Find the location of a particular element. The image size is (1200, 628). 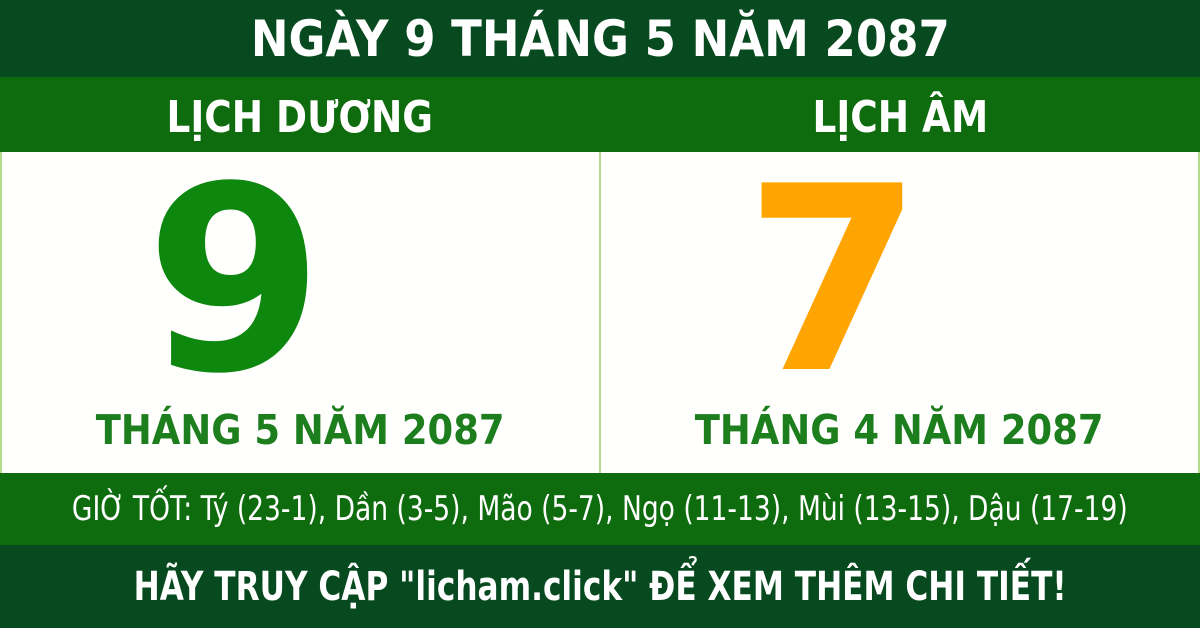

column-divider is located at coordinates (600, 312).